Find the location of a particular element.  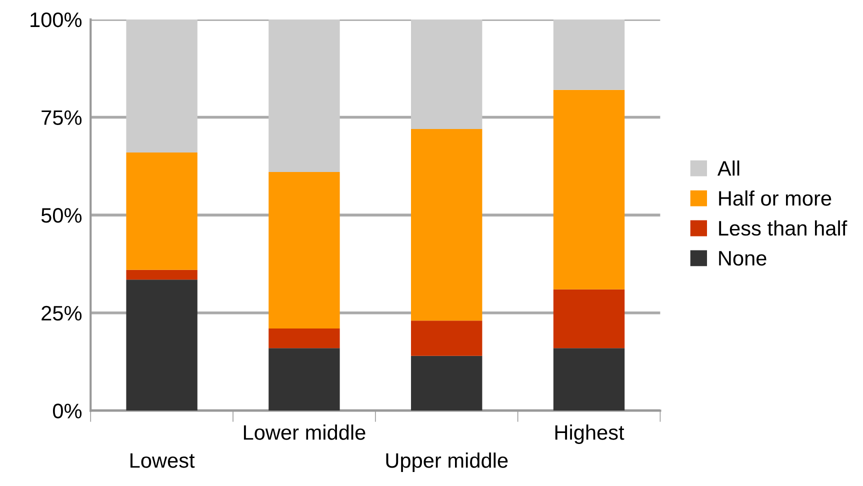

x-tick-label: Lower middle is located at coordinates (305, 432).